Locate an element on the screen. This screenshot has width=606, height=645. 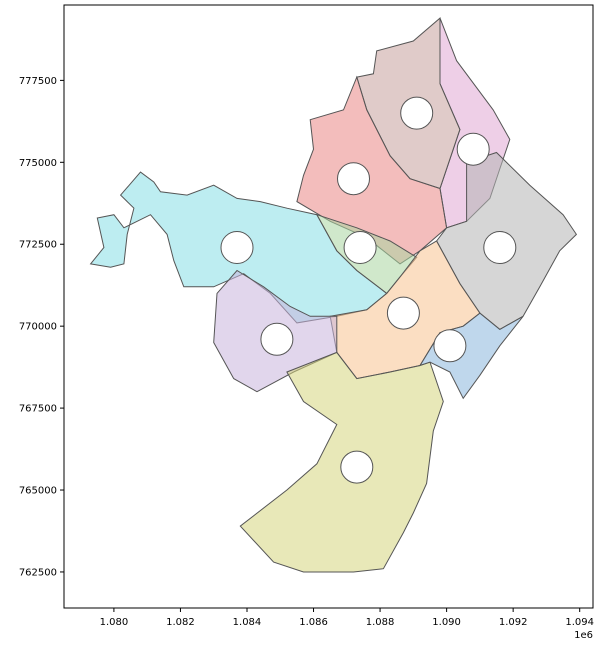
x-tick-label: 1.088 is located at coordinates (380, 622).